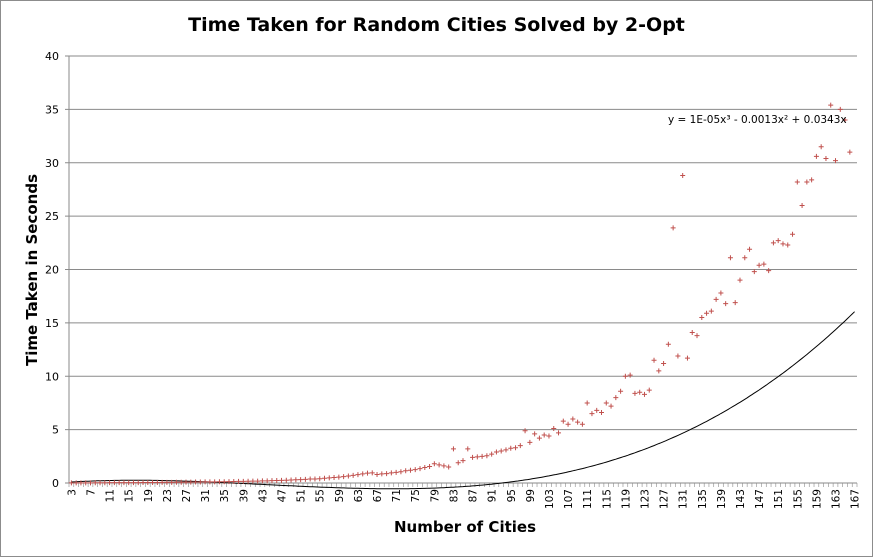 Image resolution: width=873 pixels, height=557 pixels. What do you see at coordinates (52, 270) in the screenshot?
I see `y-tick-label: 20` at bounding box center [52, 270].